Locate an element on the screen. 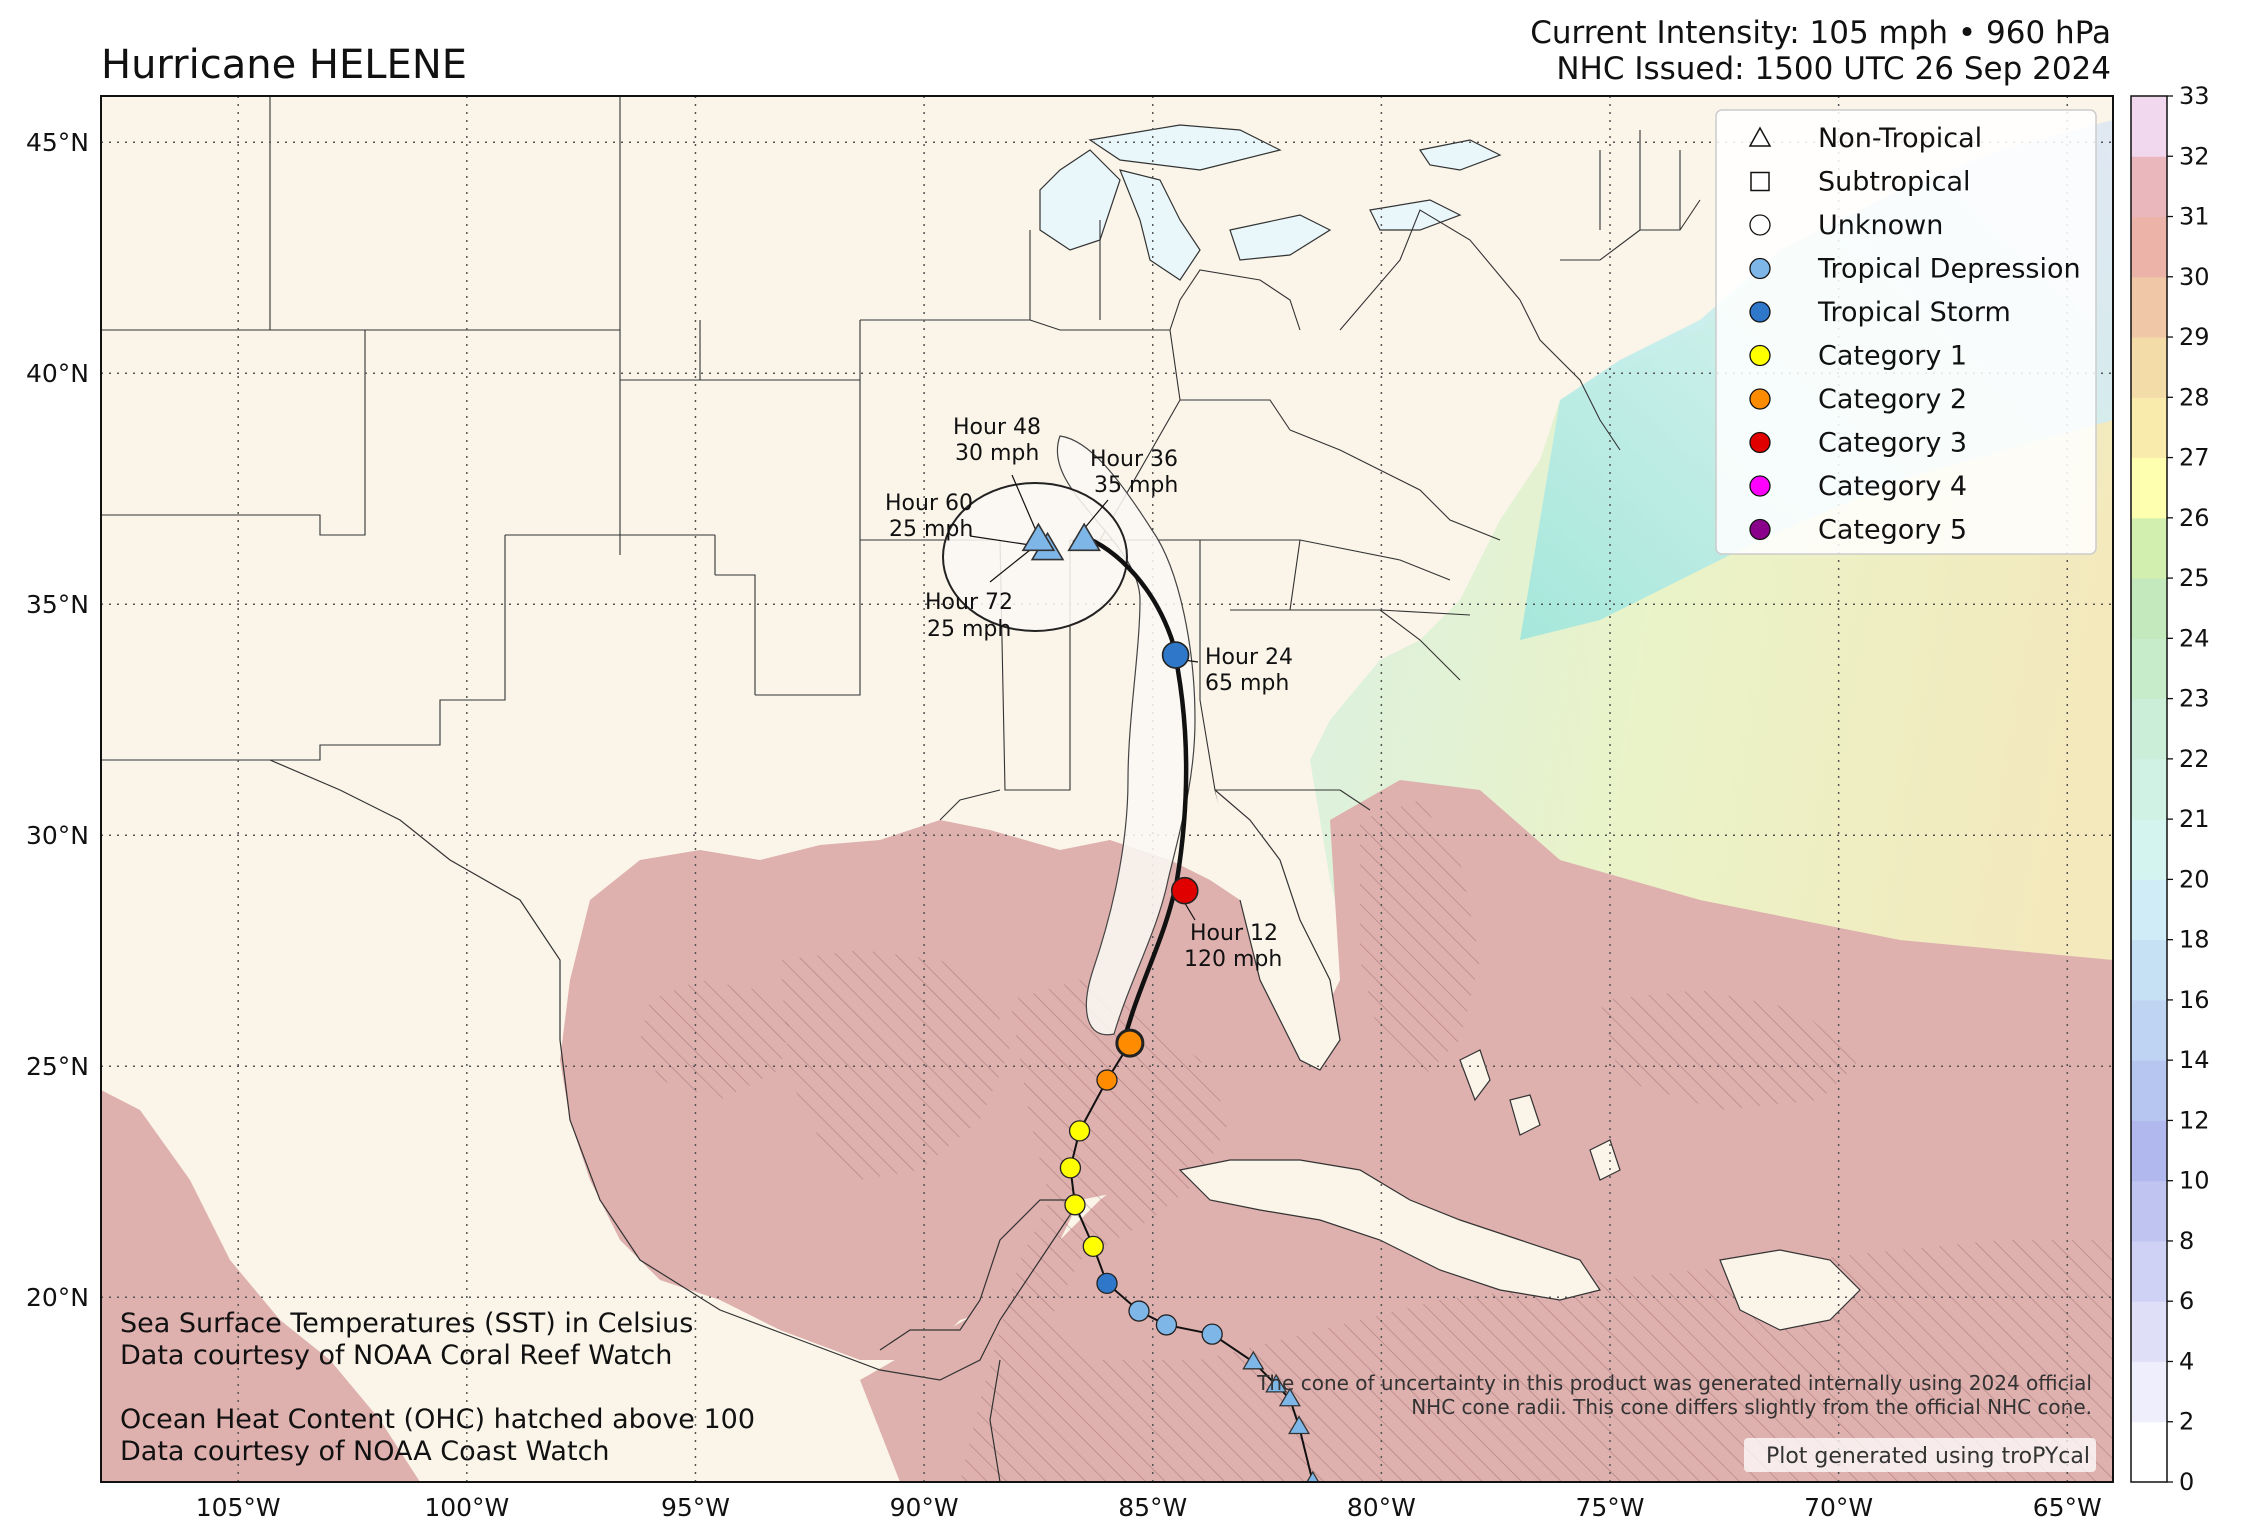 The width and height of the screenshot is (2263, 1538). lat-tick-label: 30°N is located at coordinates (57, 835).